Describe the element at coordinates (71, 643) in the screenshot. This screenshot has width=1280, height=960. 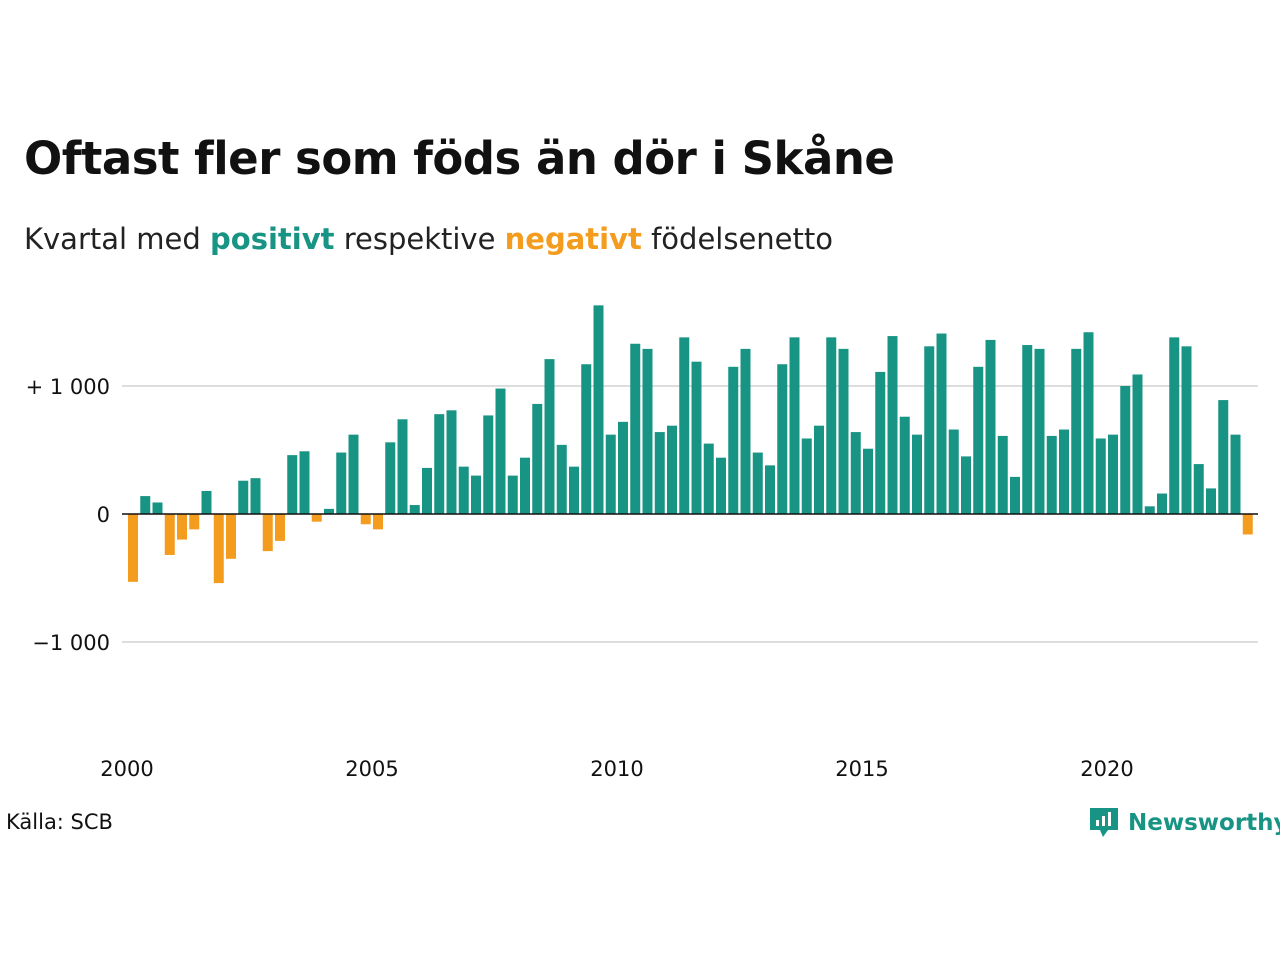
I see `y-tick-label: −1 000` at that location.